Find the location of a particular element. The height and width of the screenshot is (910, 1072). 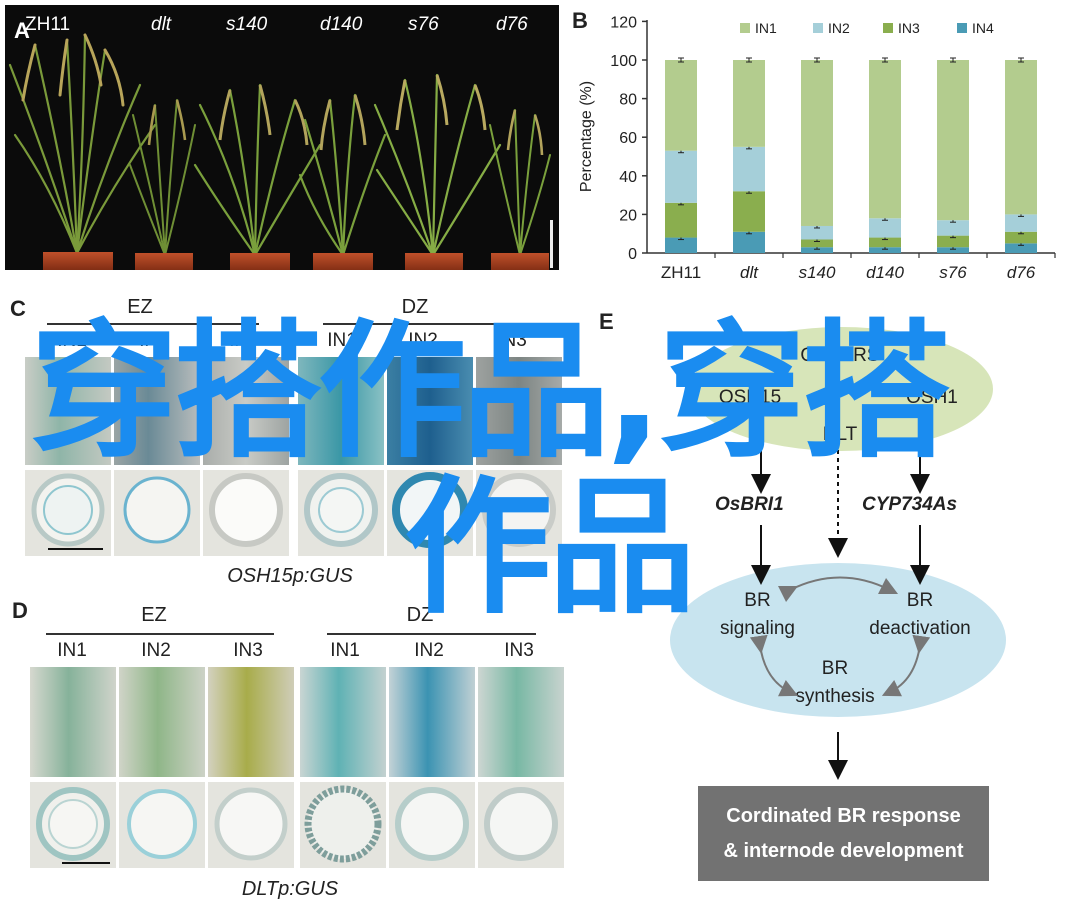

panel-d-strip-dz-in1 is located at coordinates (343, 722).